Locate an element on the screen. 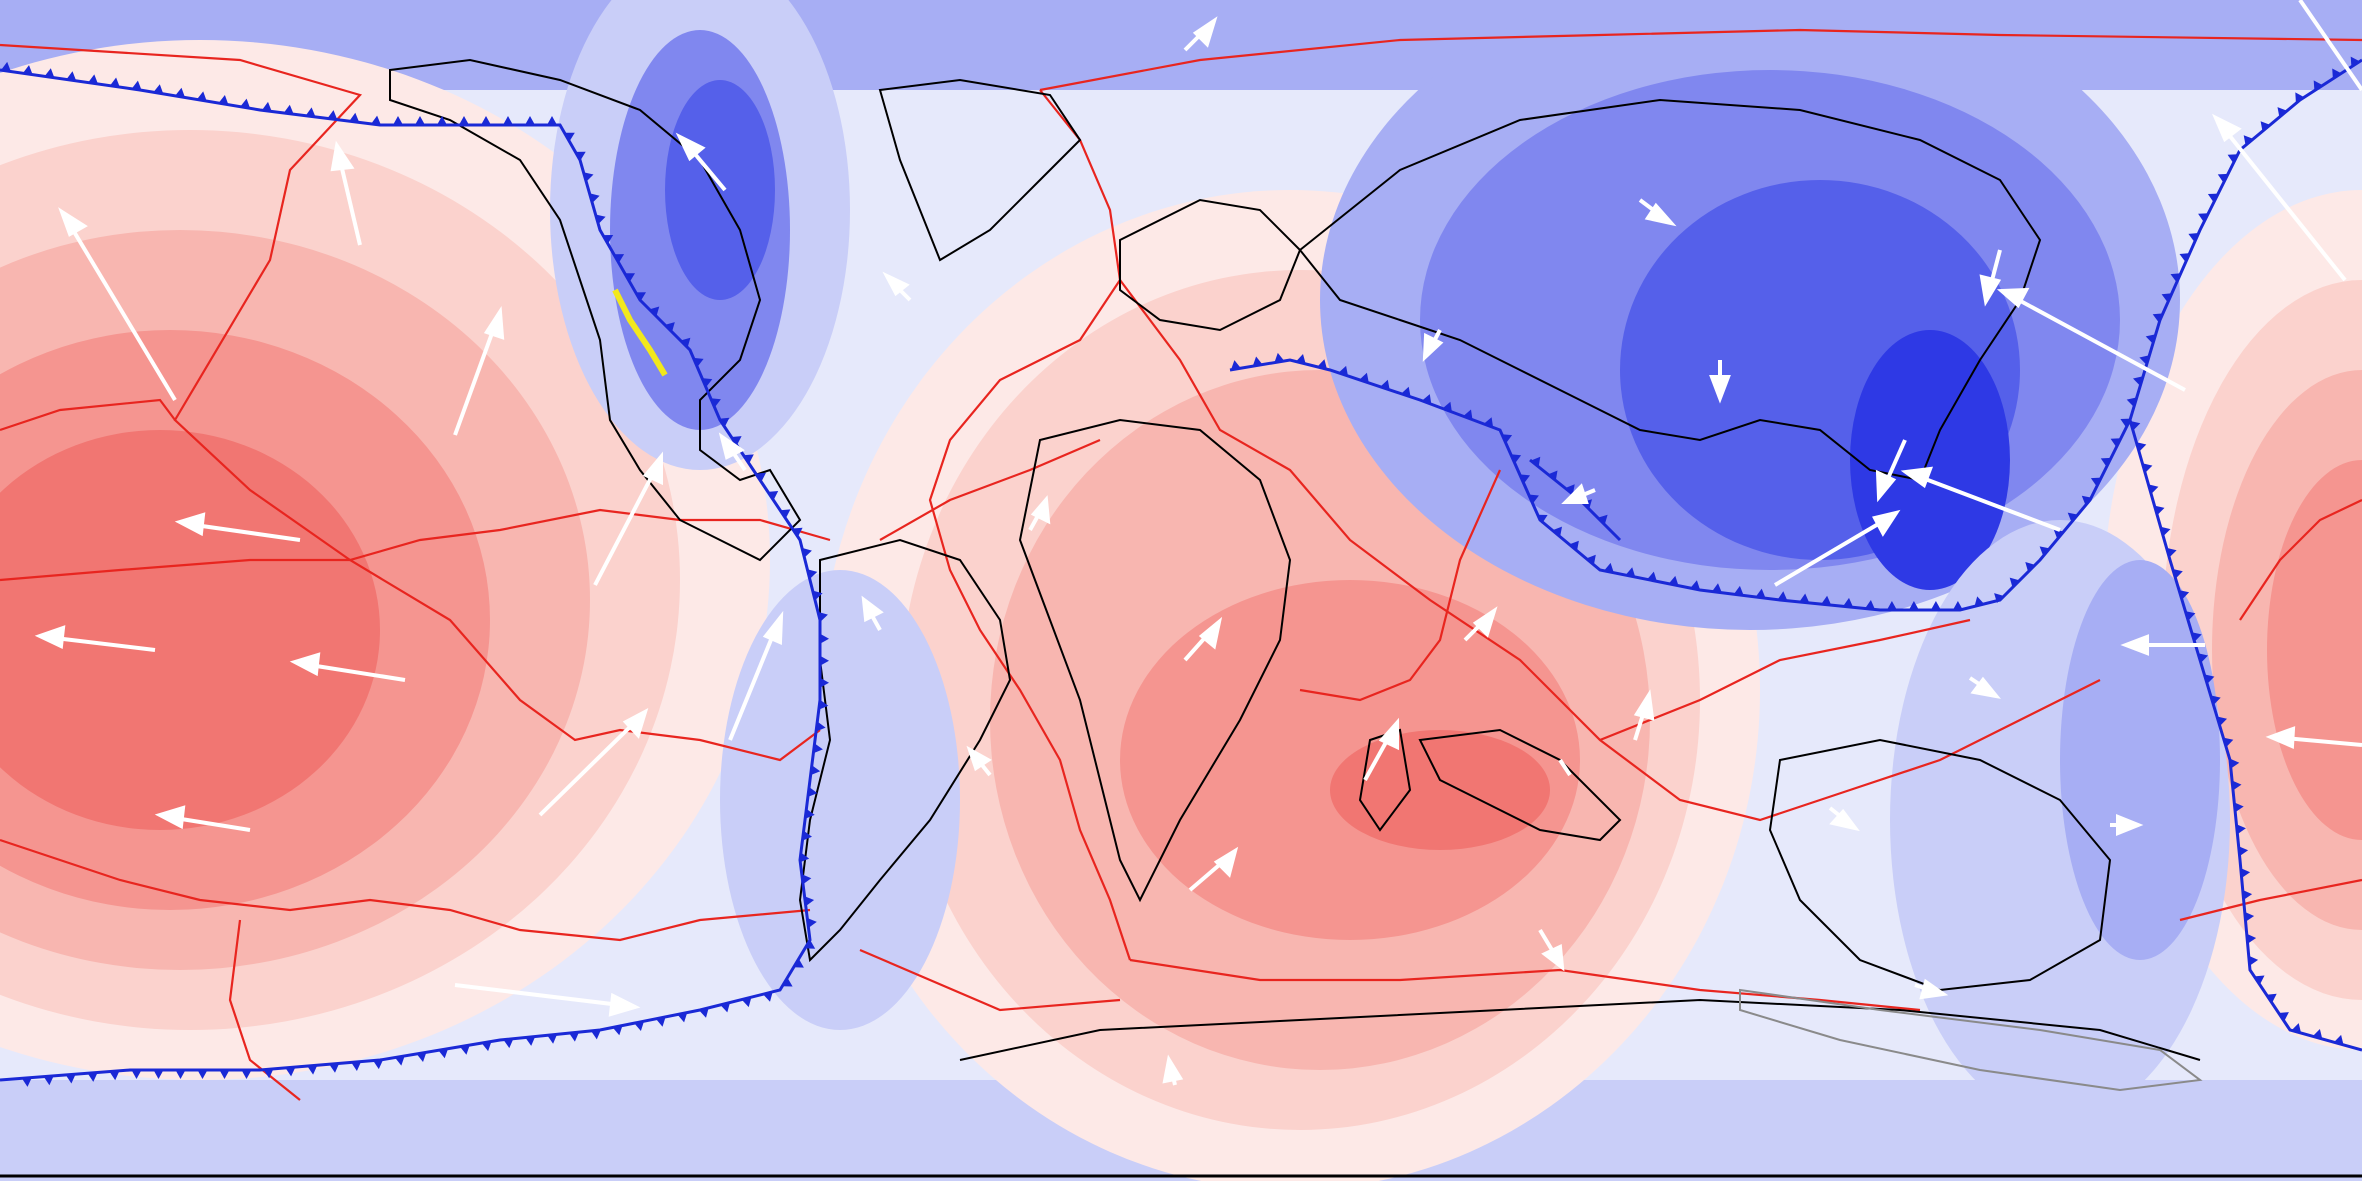  coastline-south-america is located at coordinates (905, 750).